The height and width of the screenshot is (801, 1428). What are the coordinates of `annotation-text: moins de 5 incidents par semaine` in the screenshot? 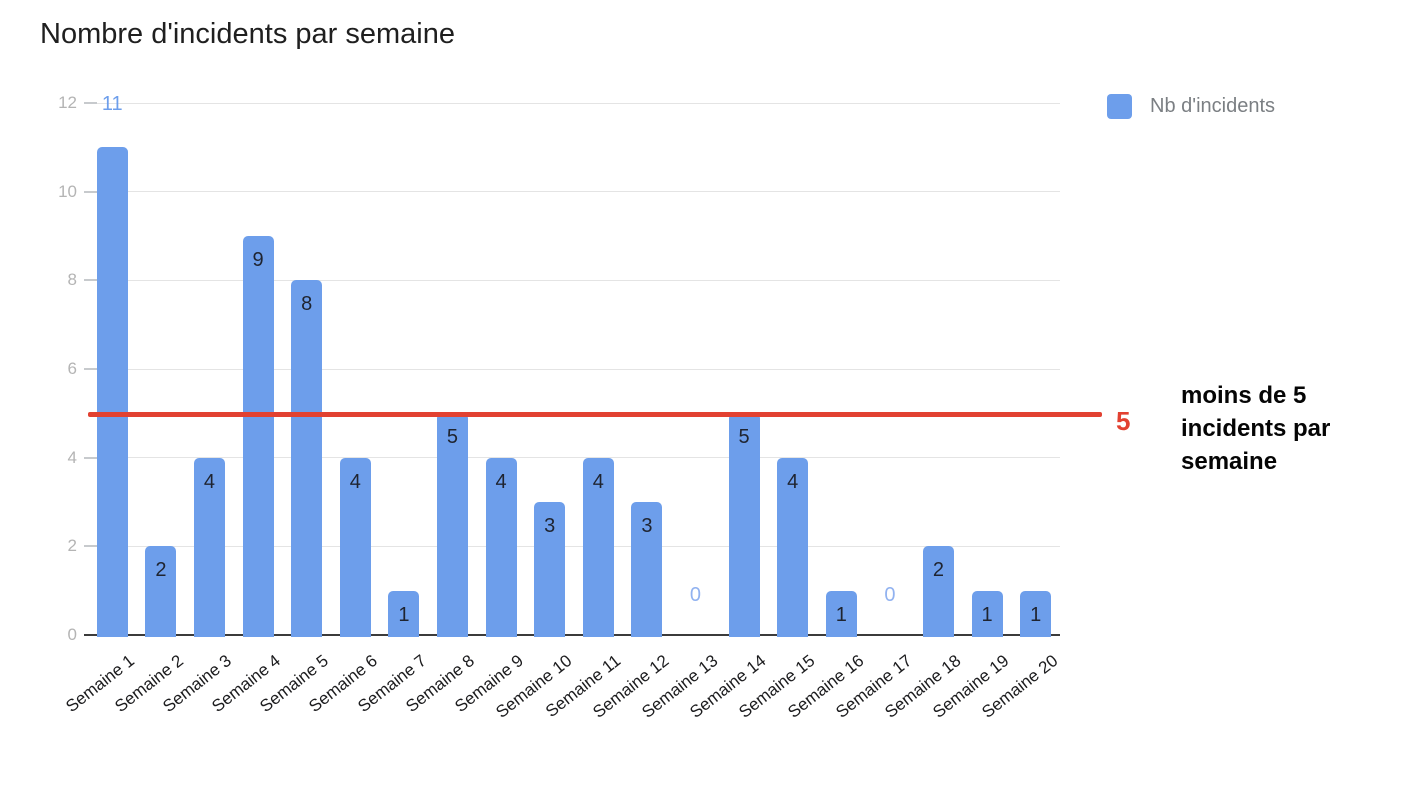 It's located at (1256, 428).